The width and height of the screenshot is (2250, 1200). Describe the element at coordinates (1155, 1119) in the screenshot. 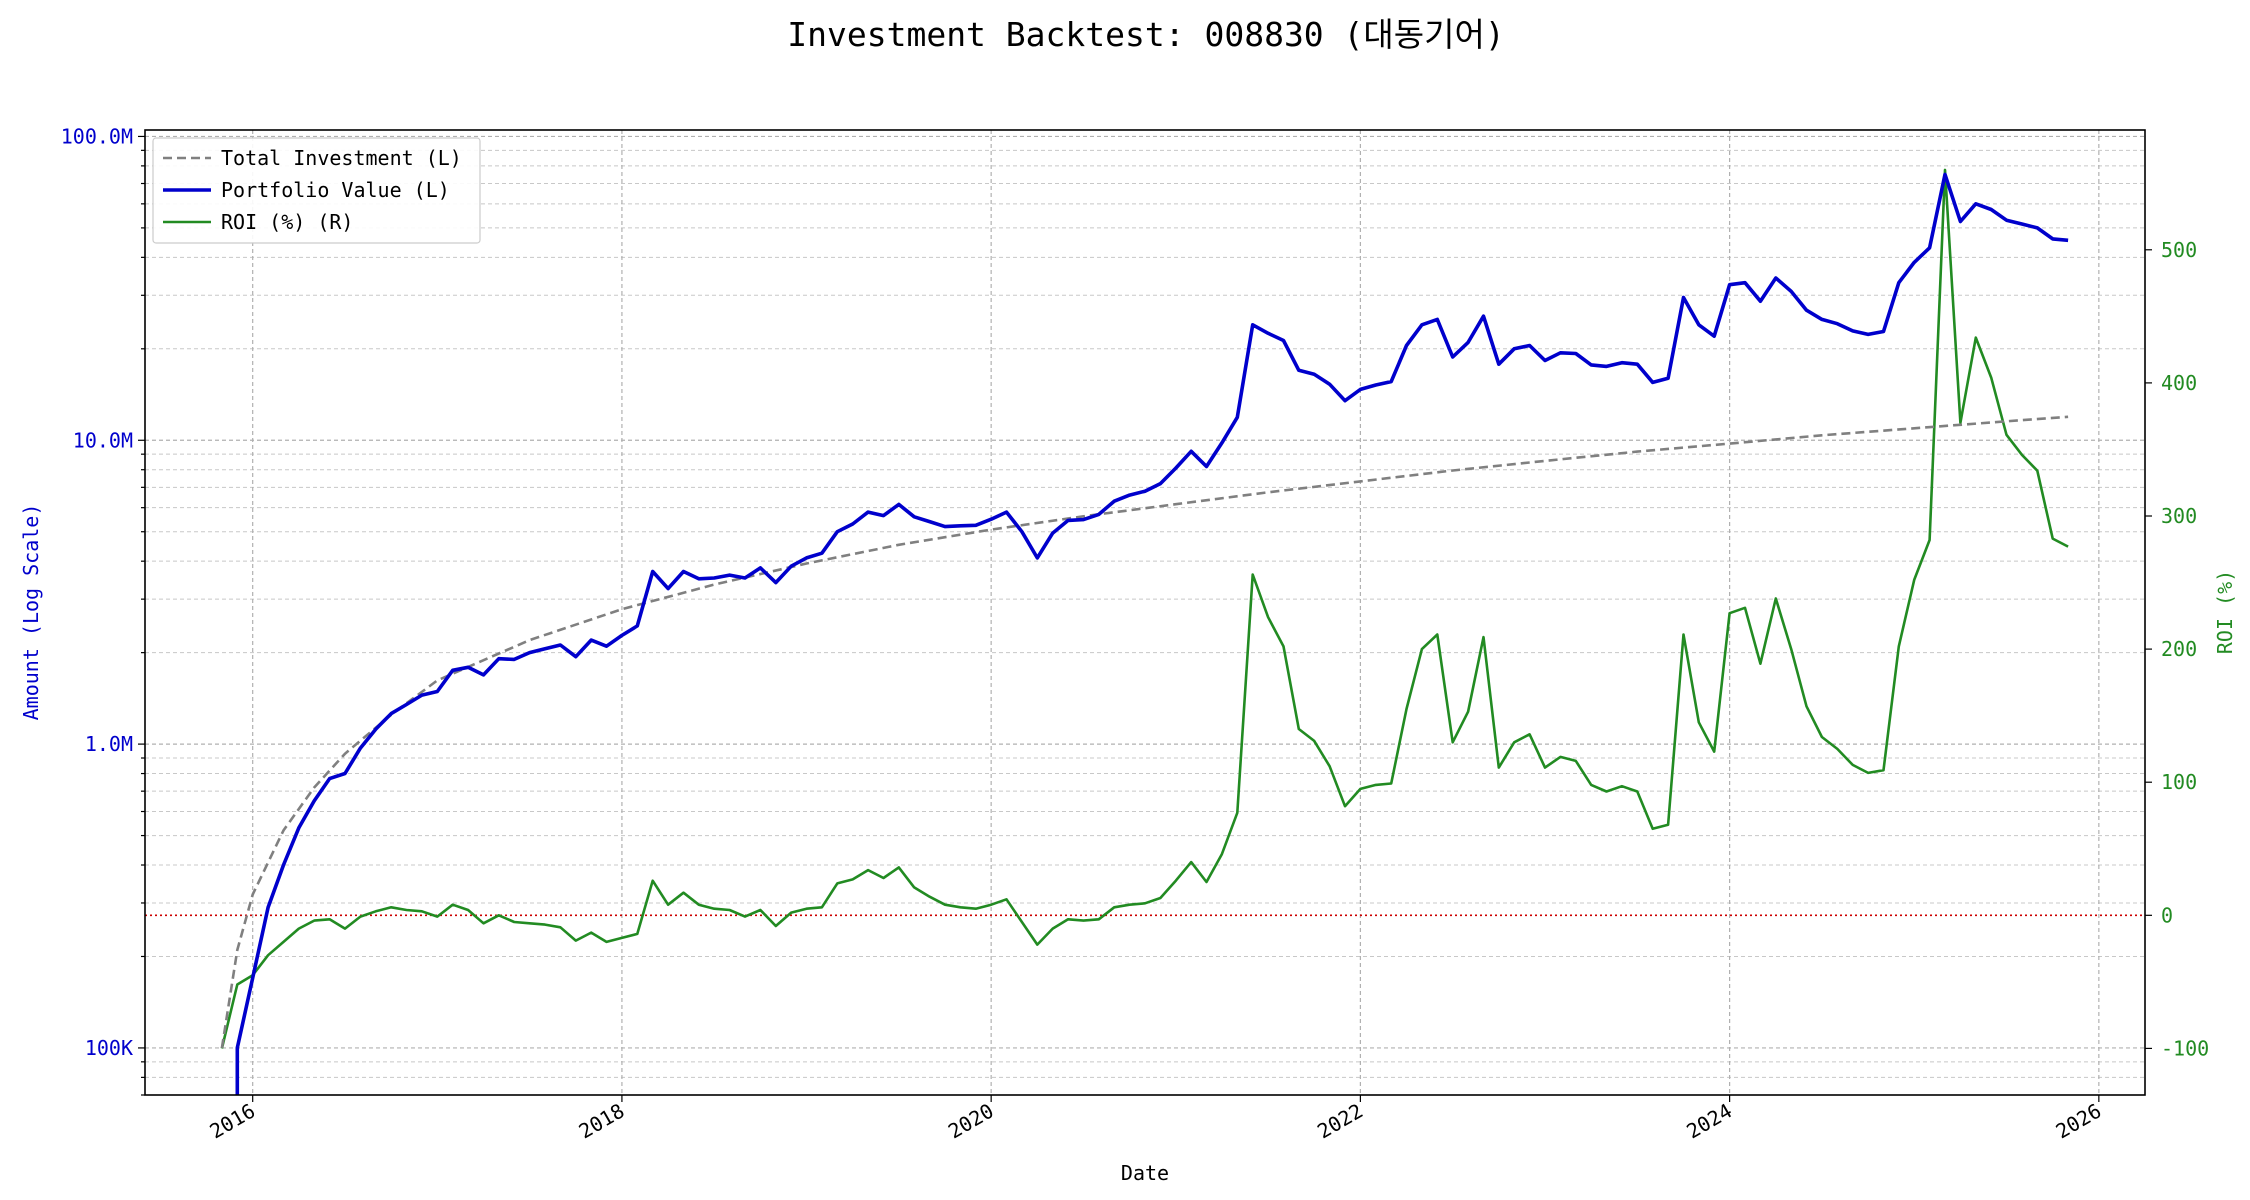

I see `x-axis-ticks: 2016 2018 2020 2022 2024 2026` at that location.